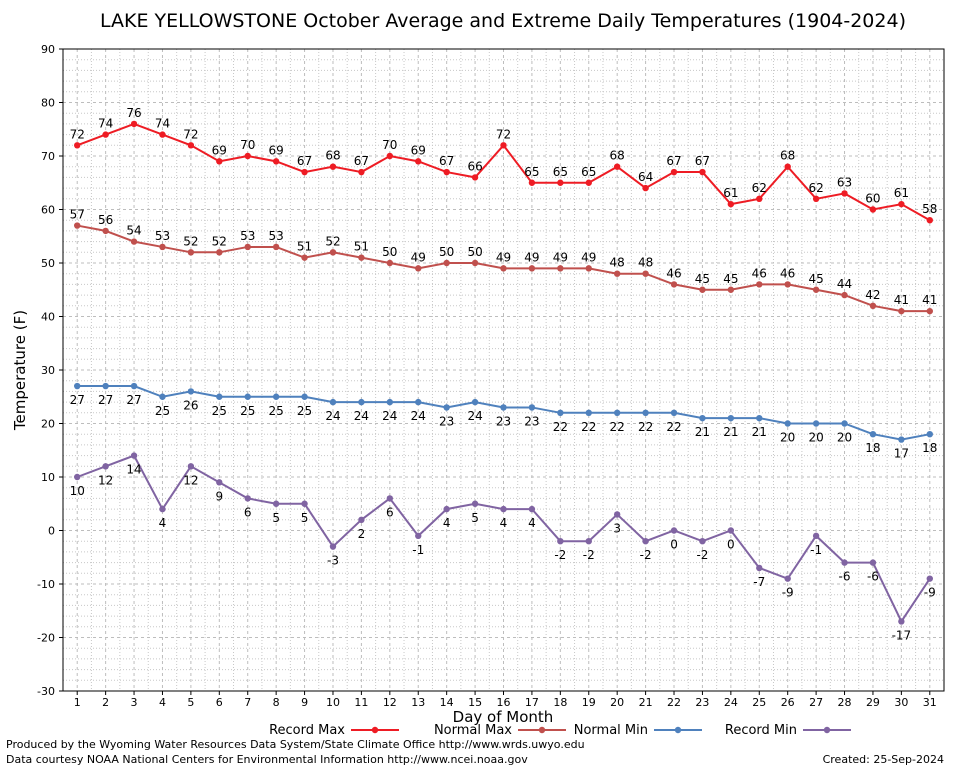  Describe the element at coordinates (815, 438) in the screenshot. I see `normal-min-data-label: 20` at that location.